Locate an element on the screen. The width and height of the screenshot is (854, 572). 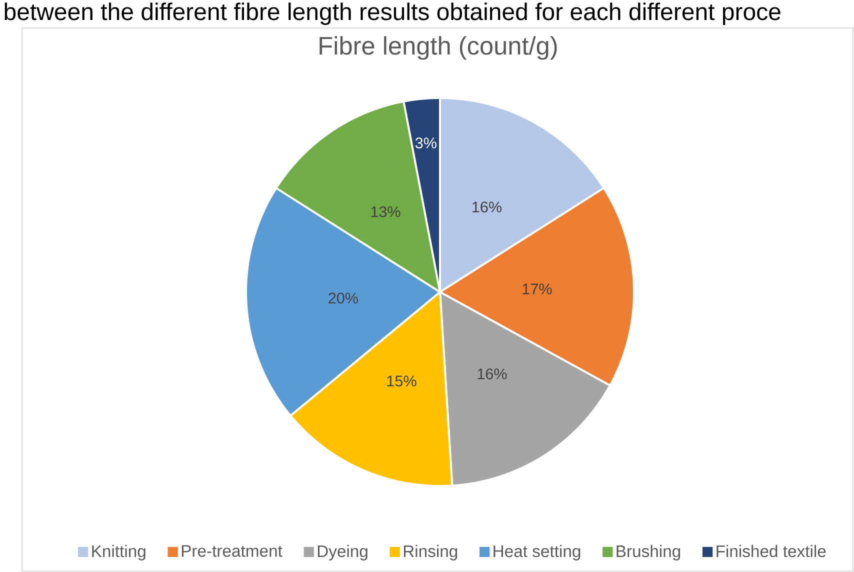
data-label: 17% is located at coordinates (537, 289).